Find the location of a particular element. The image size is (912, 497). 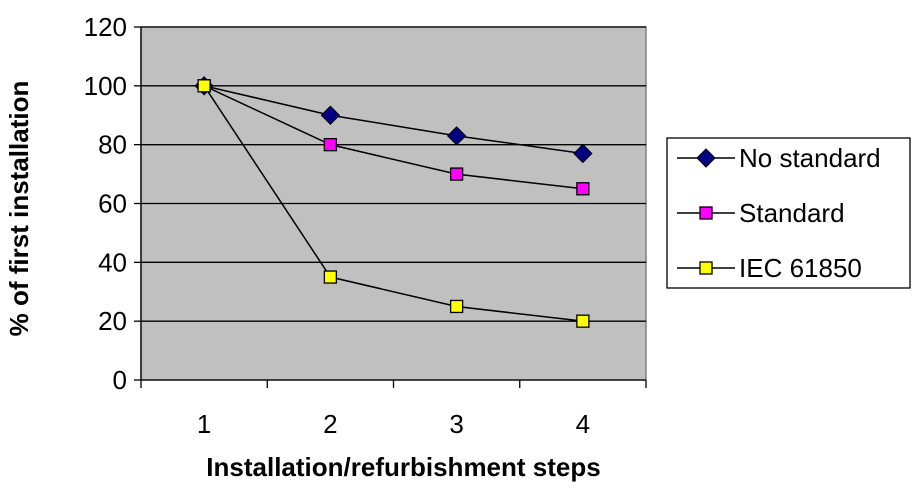

x-tick-label: 4 is located at coordinates (583, 424).